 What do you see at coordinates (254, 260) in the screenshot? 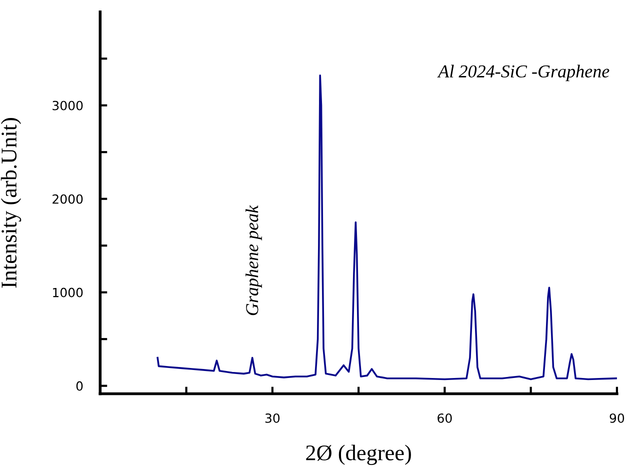
I see `annotation: Graphene peak` at bounding box center [254, 260].